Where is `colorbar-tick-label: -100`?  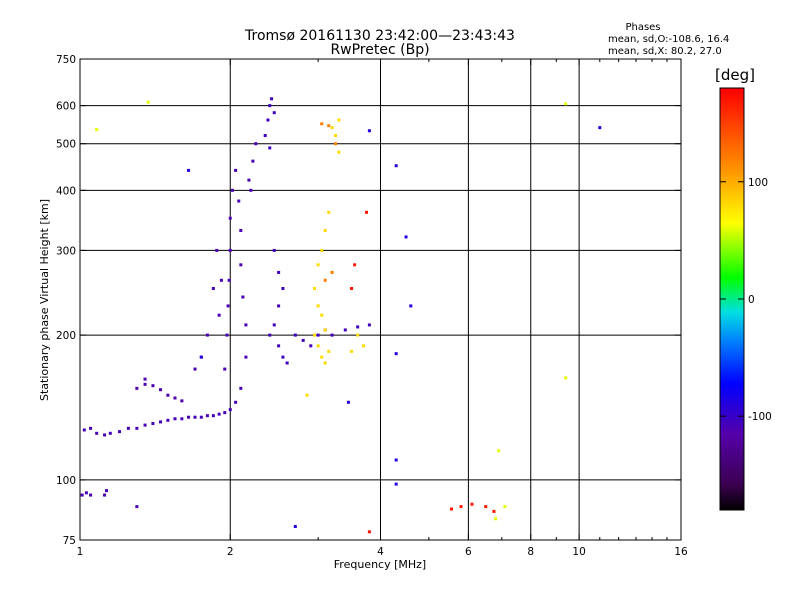
colorbar-tick-label: -100 is located at coordinates (760, 417).